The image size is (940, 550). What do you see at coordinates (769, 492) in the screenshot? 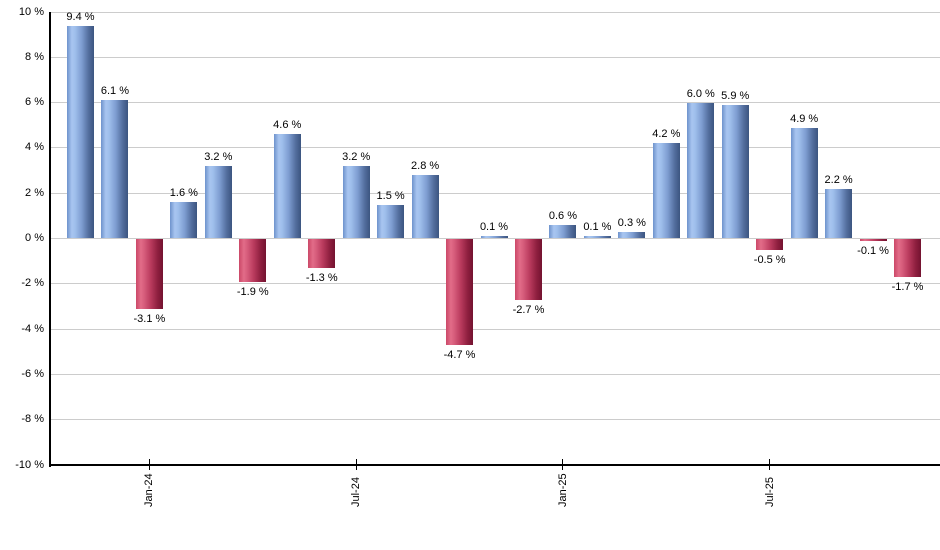
I see `x-axis-tick-label: Jul-25` at bounding box center [769, 492].